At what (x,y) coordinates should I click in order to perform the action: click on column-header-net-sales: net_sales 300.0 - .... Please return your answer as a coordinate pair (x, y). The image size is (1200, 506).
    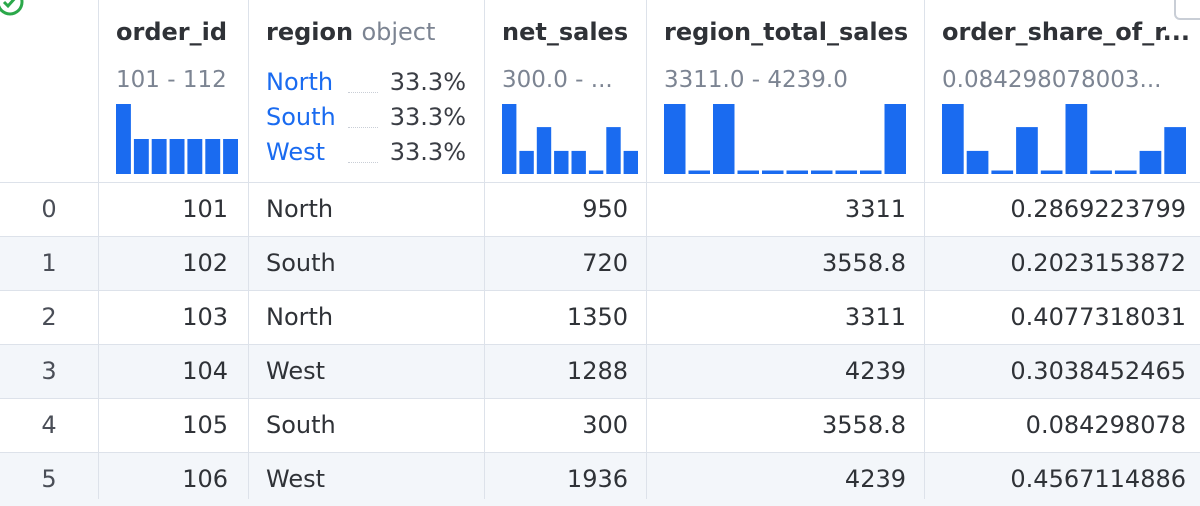
    Looking at the image, I should click on (565, 91).